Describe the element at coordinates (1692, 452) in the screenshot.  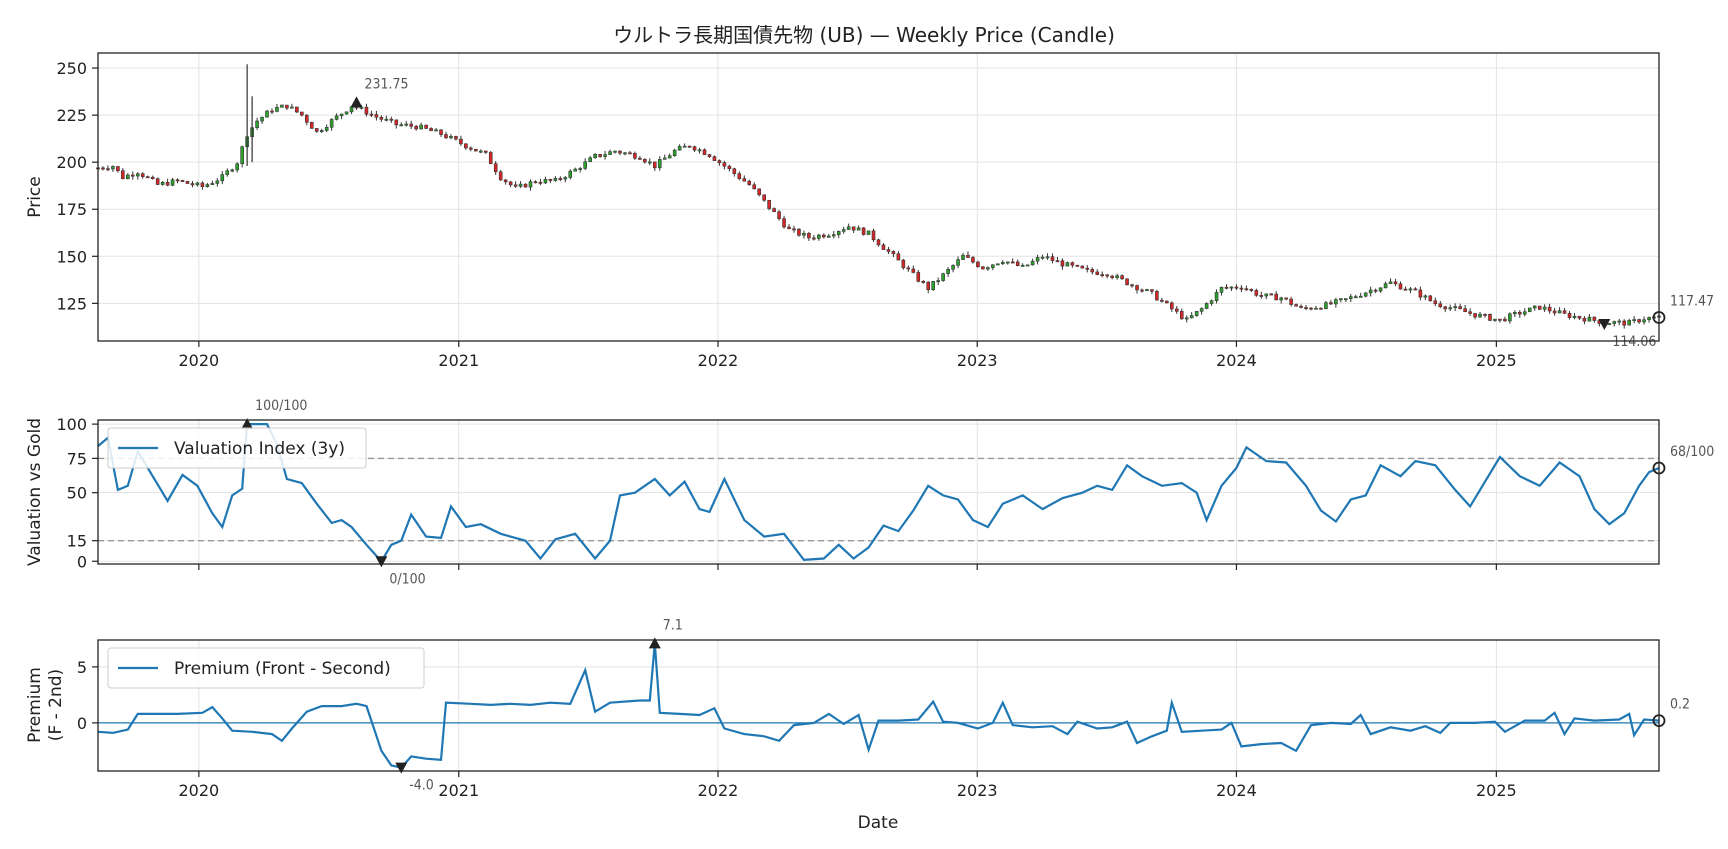
I see `annotation-label: 68/100` at that location.